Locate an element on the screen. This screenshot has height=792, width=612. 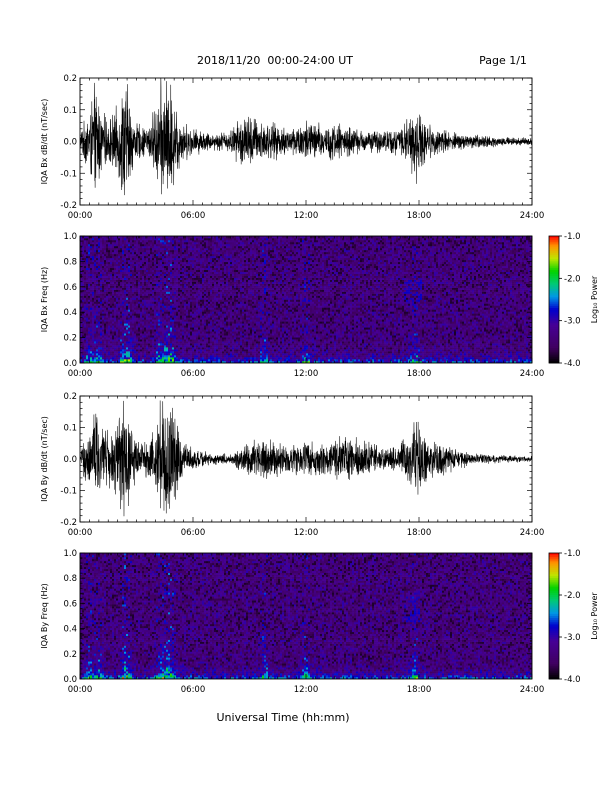
page-indicator: Page 1/1 is located at coordinates (503, 60).